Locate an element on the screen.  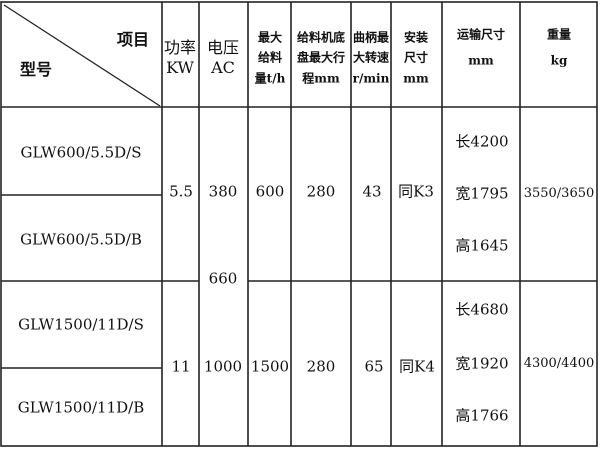
model-cell: GLW600/5.5D/B is located at coordinates (81, 239).